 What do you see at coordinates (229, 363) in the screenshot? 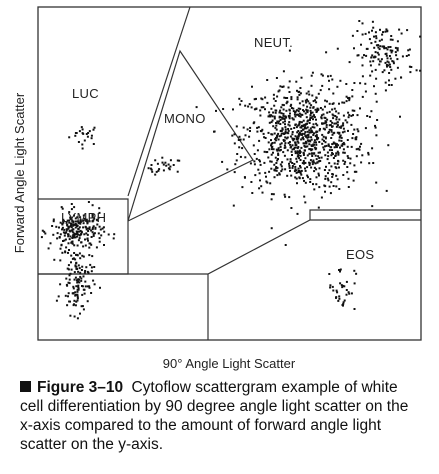
I see `x-axis-label: 90° Angle Light Scatter` at bounding box center [229, 363].